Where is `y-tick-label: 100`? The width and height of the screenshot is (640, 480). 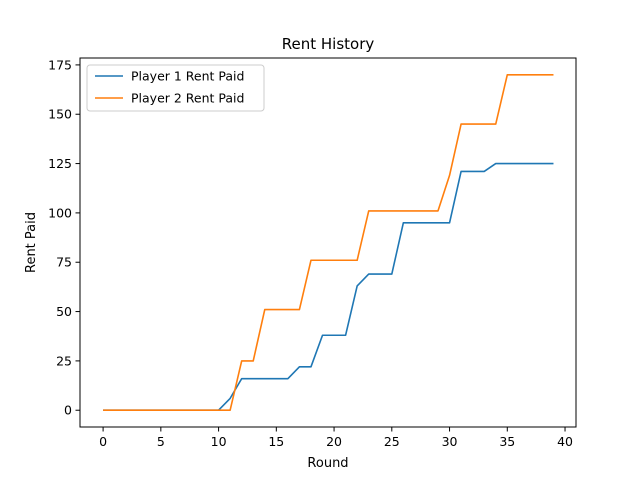
y-tick-label: 100 is located at coordinates (60, 212).